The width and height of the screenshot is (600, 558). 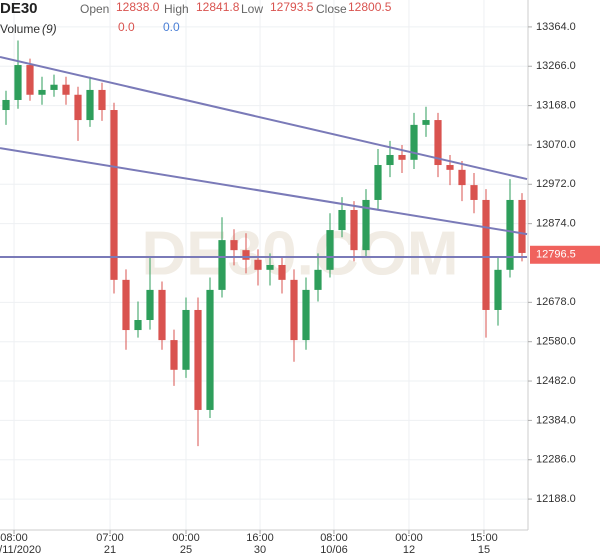 I want to click on open-label: Open, so click(x=94, y=9).